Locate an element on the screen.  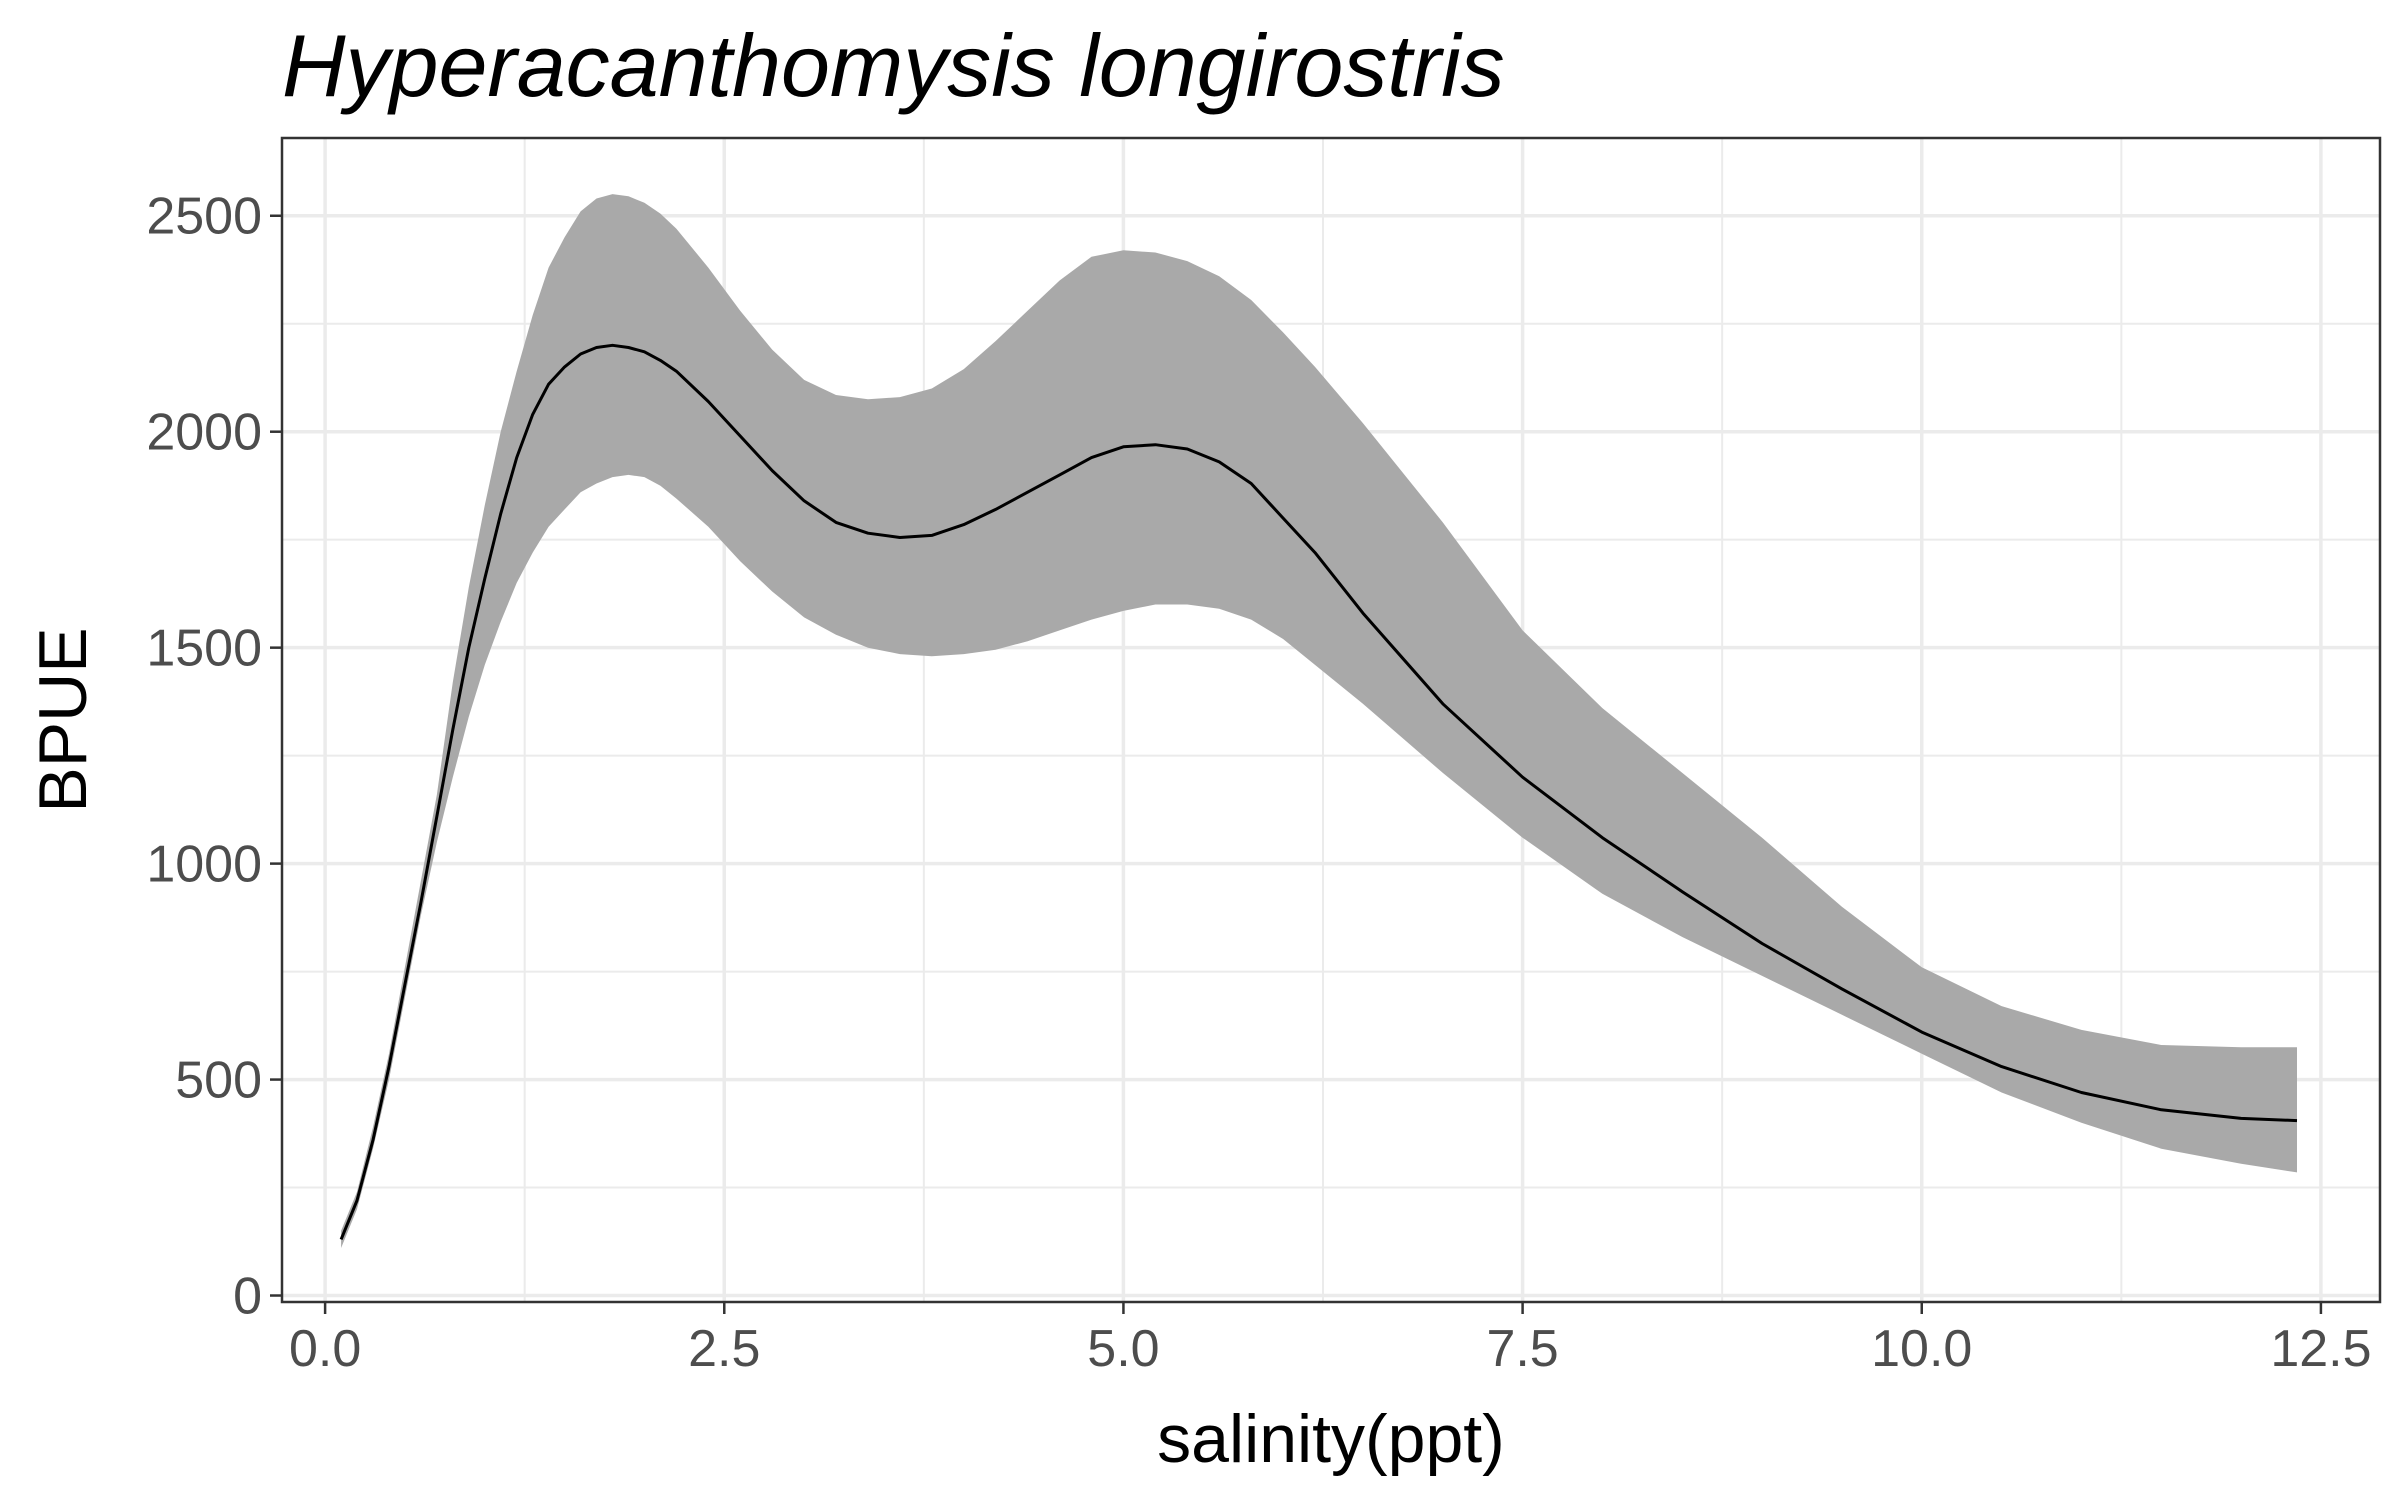
y-tick-label: 0 is located at coordinates (247, 1297).